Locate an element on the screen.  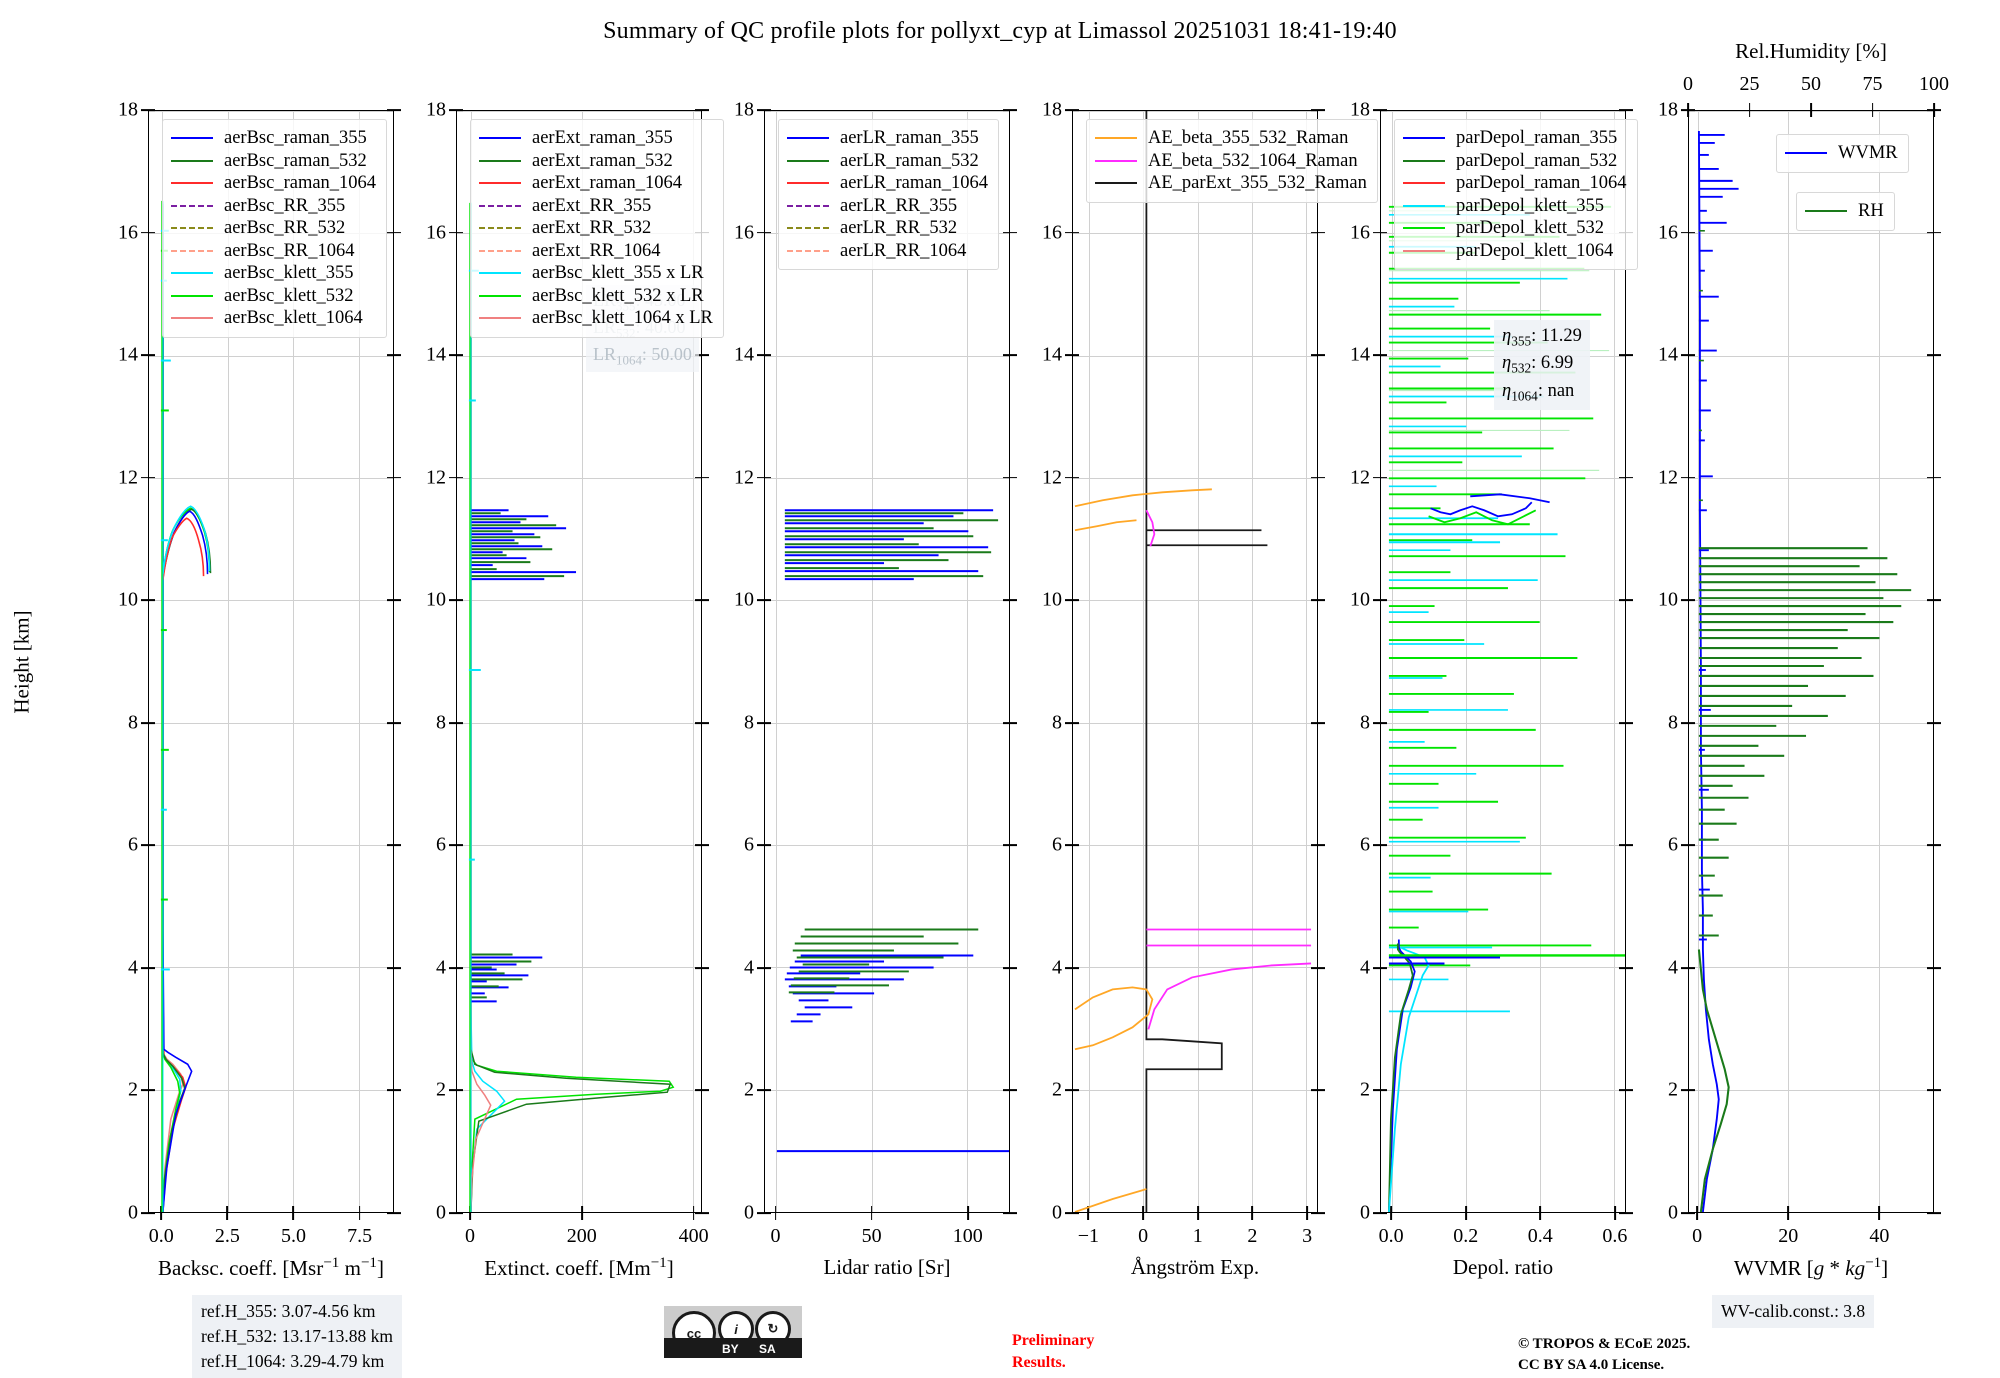
x-axis-tick-label: 0.2 is located at coordinates (1466, 1236).